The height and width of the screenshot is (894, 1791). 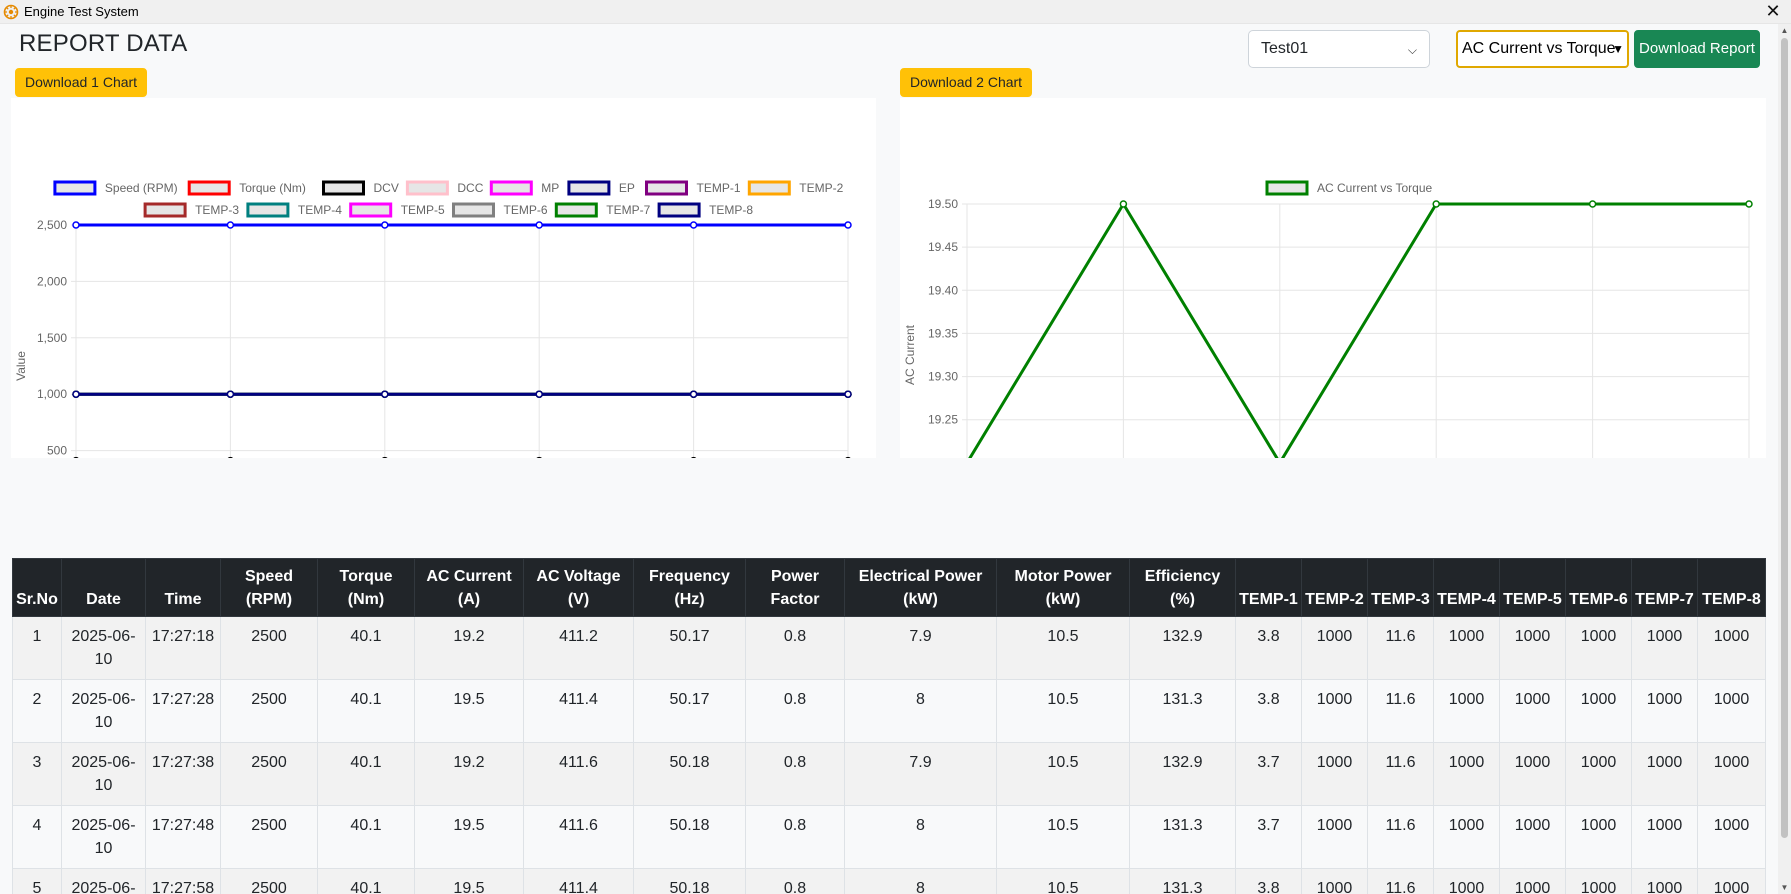 What do you see at coordinates (943, 290) in the screenshot?
I see `y-tick-label: 19.40` at bounding box center [943, 290].